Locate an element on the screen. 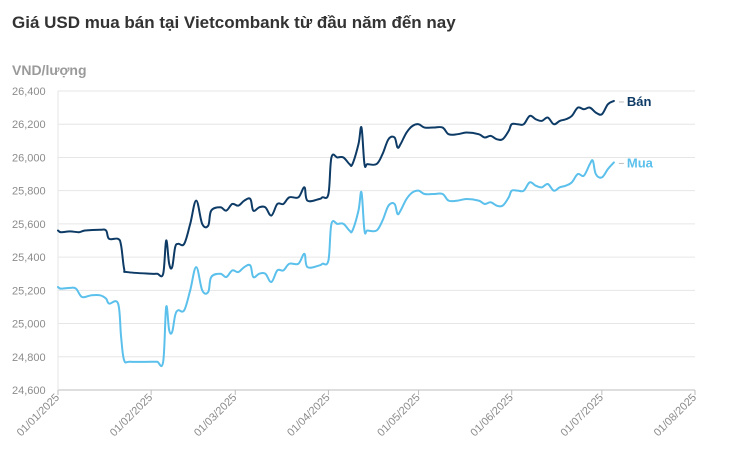  y-tick-label: 25,800 is located at coordinates (29, 192).